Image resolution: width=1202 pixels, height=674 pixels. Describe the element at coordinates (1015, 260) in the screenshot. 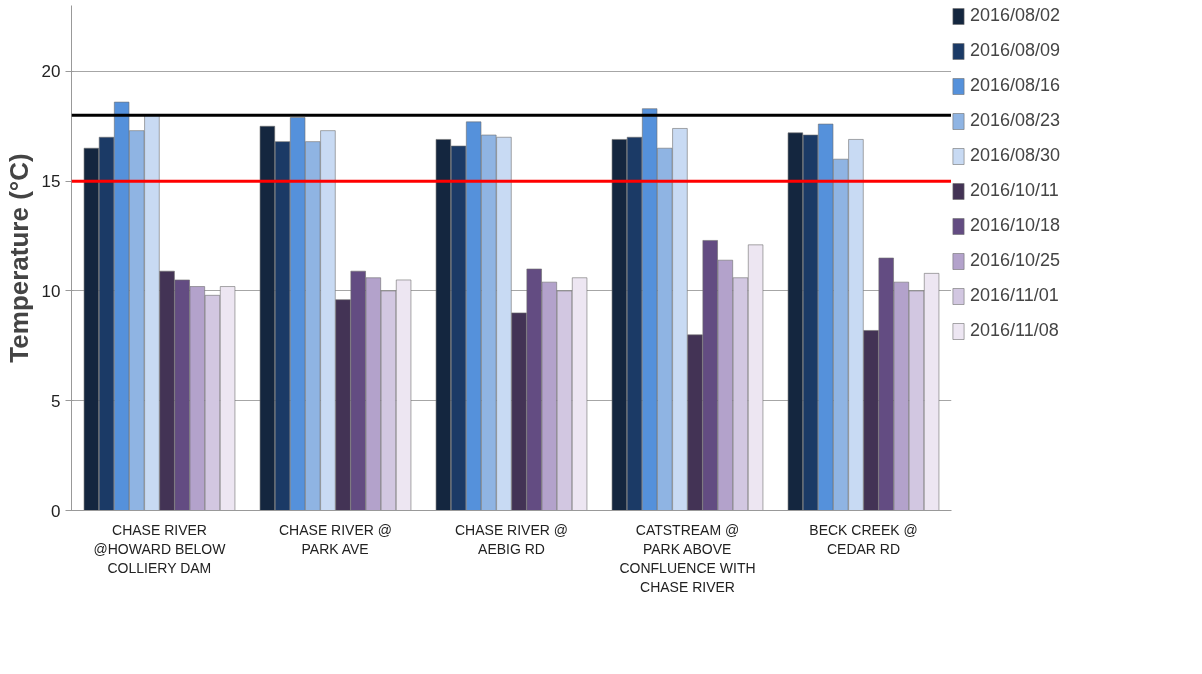

I see `legend-label: 2016/10/25` at that location.